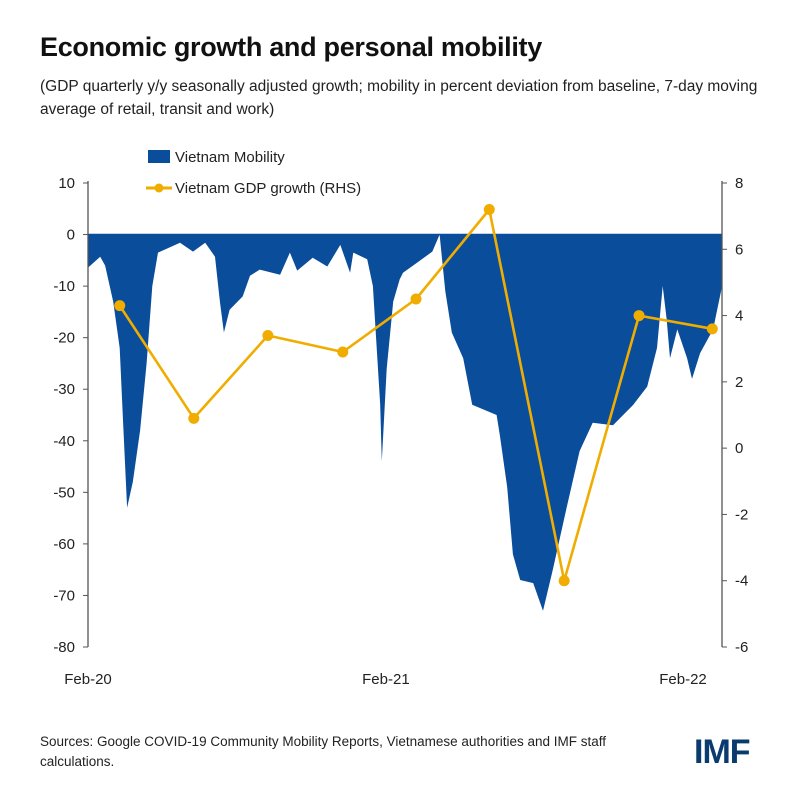  What do you see at coordinates (88, 679) in the screenshot?
I see `x-tick-label: Feb-20` at bounding box center [88, 679].